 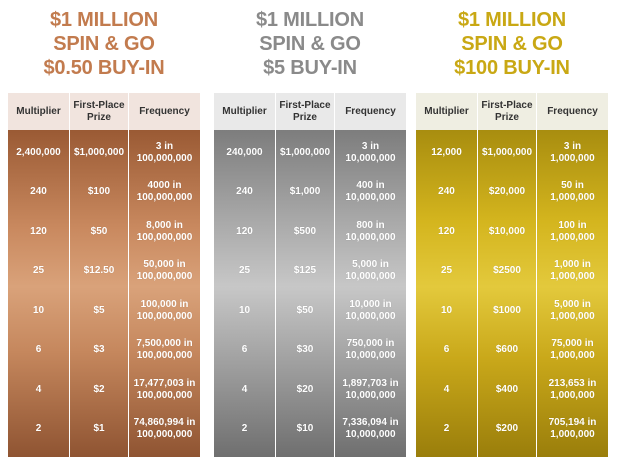 I want to click on frequency-cell: 705,194 in 1,000,000, so click(x=572, y=428).